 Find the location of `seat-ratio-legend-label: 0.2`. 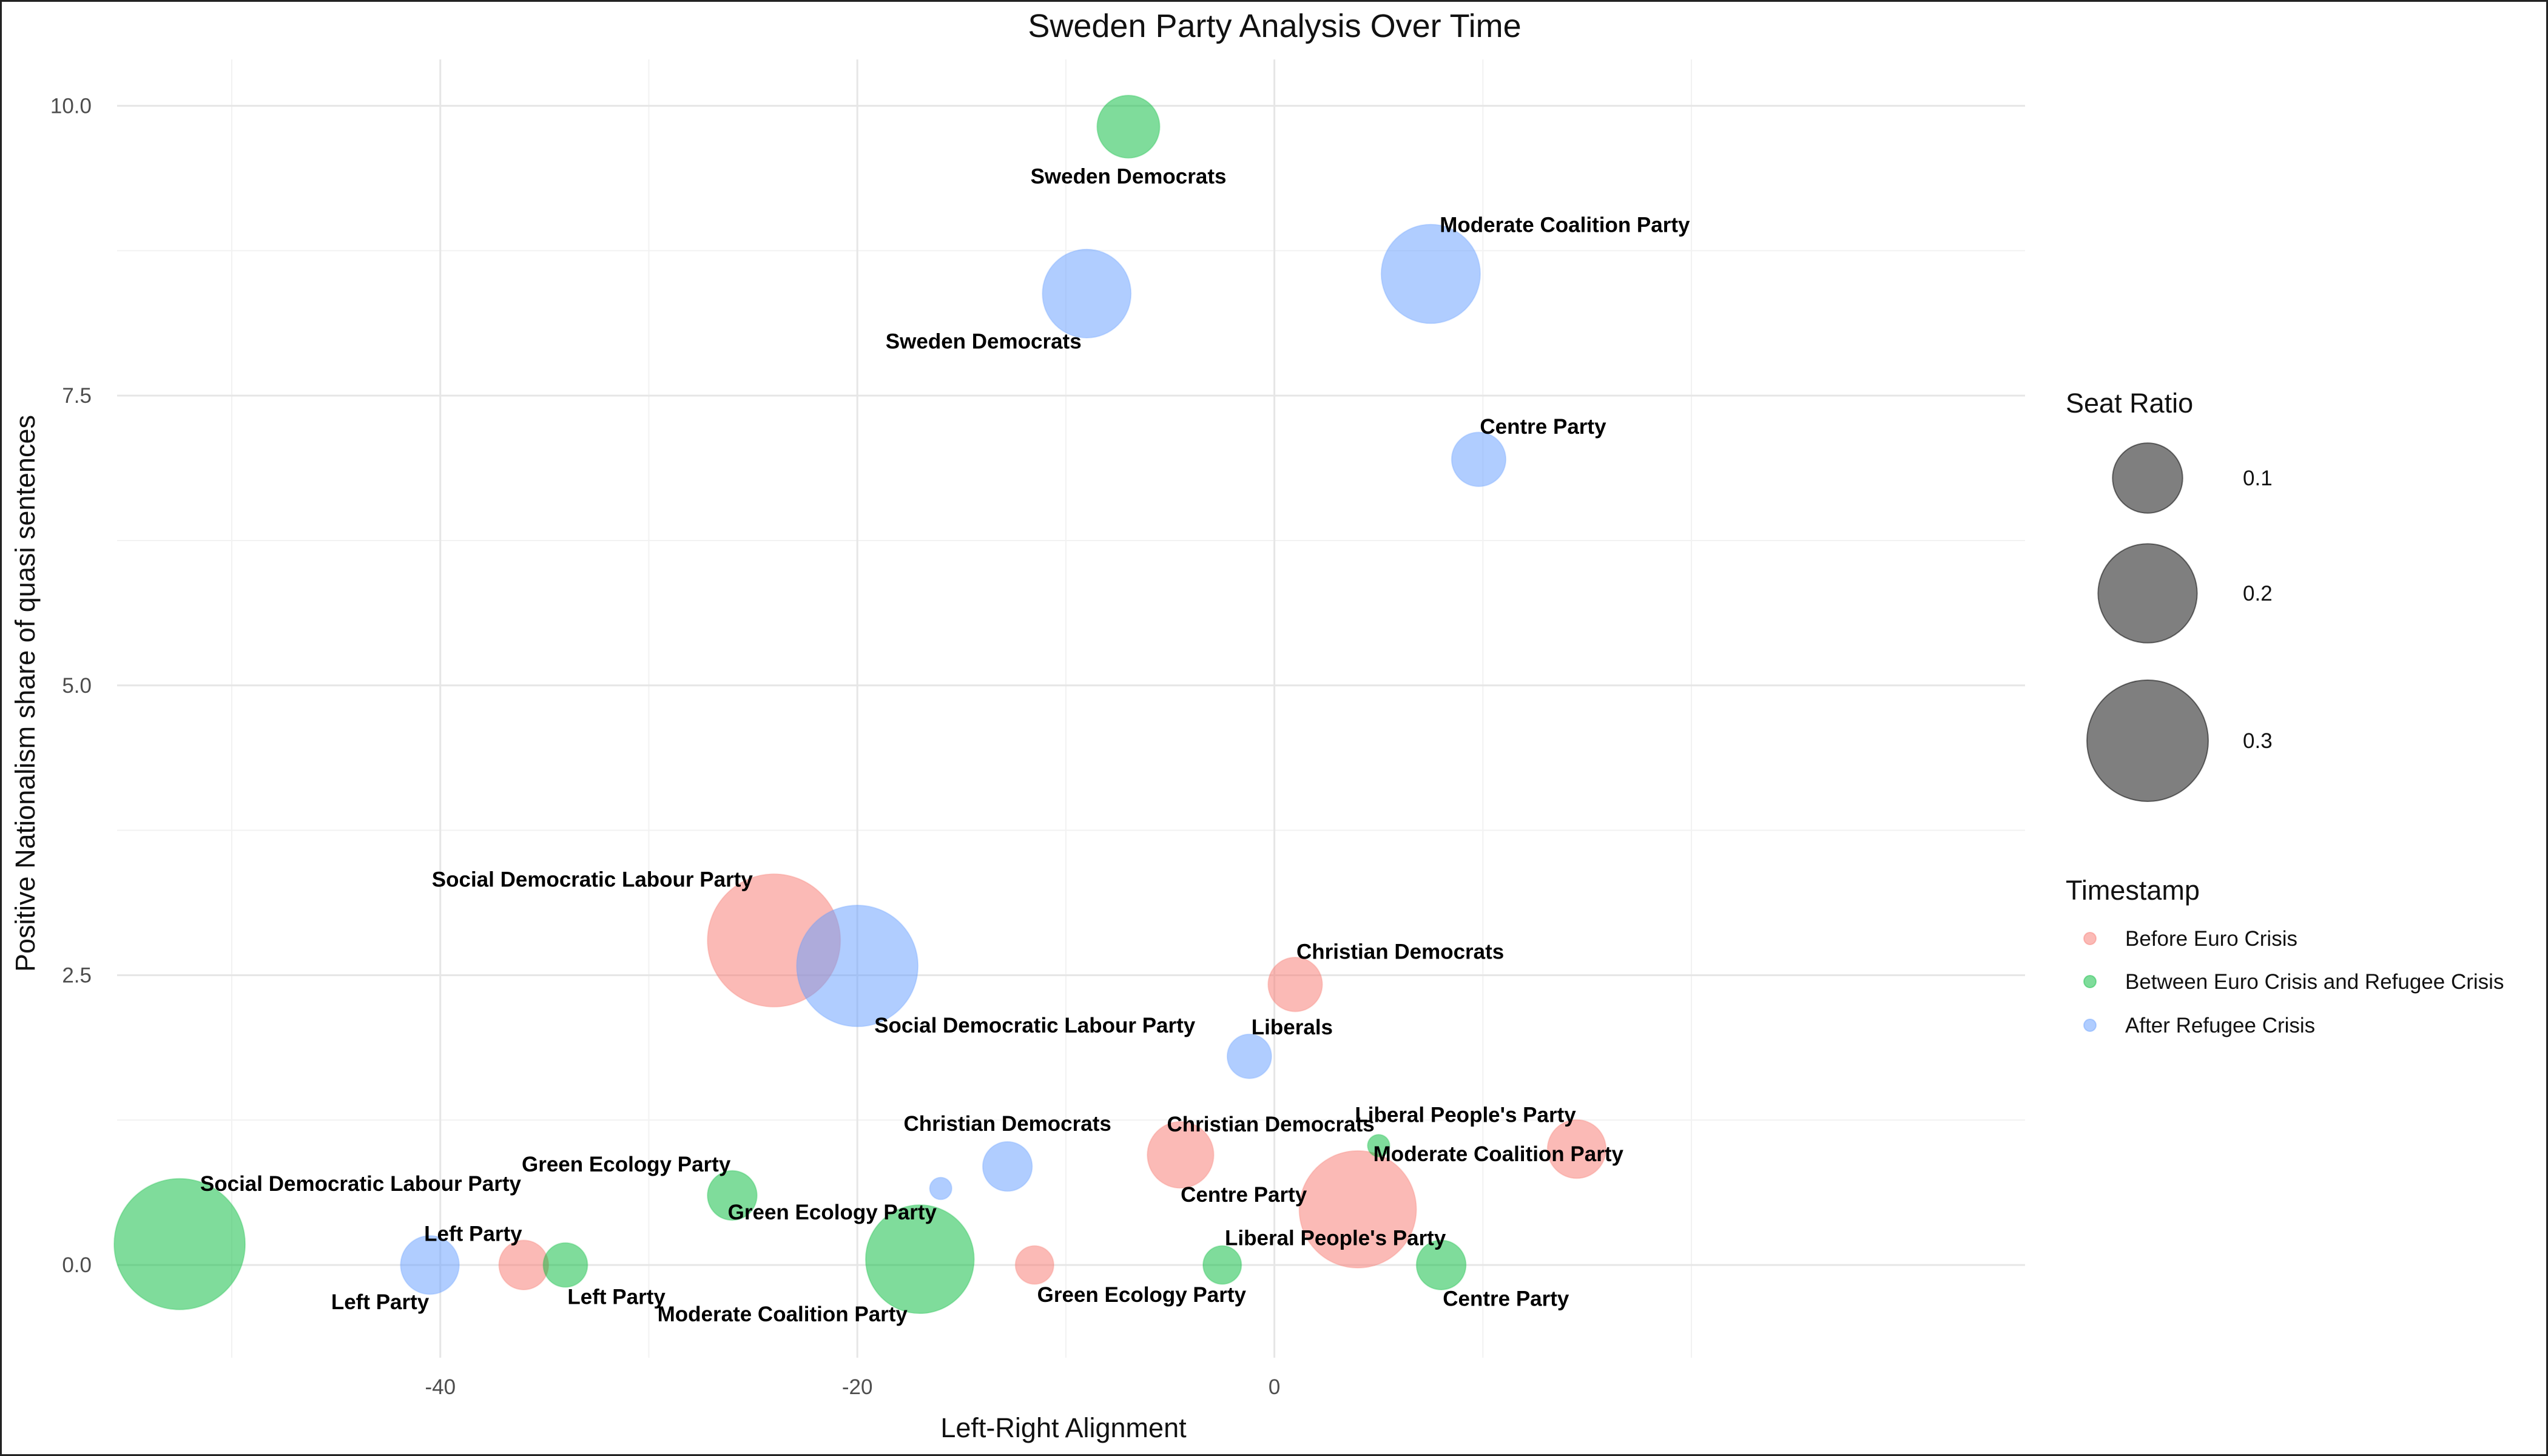

seat-ratio-legend-label: 0.2 is located at coordinates (2258, 593).